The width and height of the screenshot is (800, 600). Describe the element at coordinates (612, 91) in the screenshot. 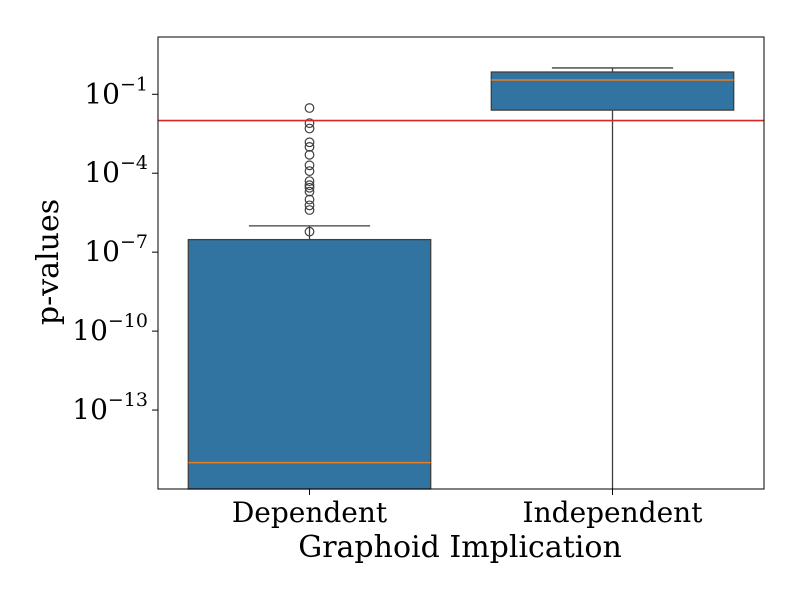

I see `independent-box` at that location.